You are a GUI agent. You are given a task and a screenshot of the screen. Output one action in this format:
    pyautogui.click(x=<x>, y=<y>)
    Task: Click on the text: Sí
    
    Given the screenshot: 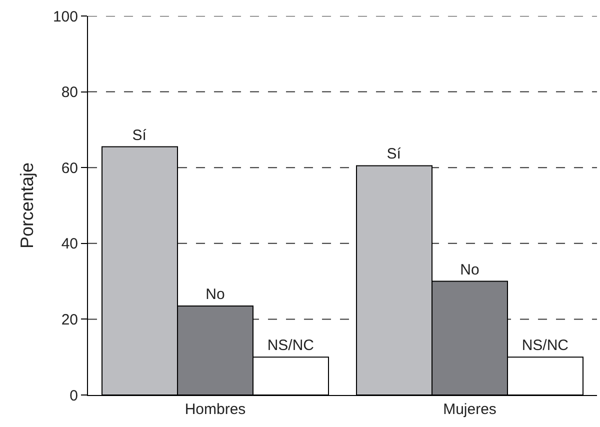 What is the action you would take?
    pyautogui.click(x=393, y=154)
    